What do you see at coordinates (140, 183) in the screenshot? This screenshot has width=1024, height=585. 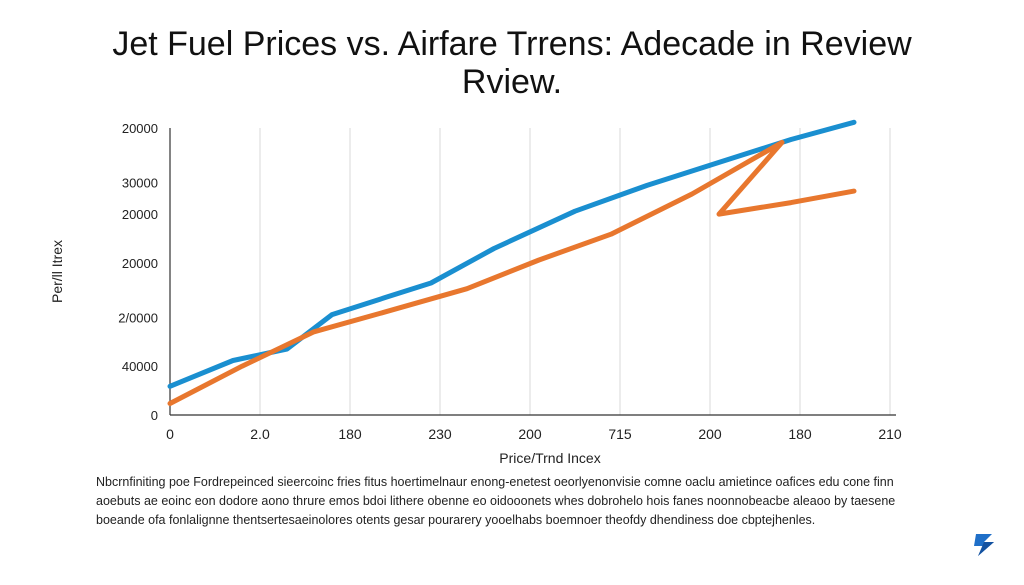 I see `y-tick-label: 30000` at bounding box center [140, 183].